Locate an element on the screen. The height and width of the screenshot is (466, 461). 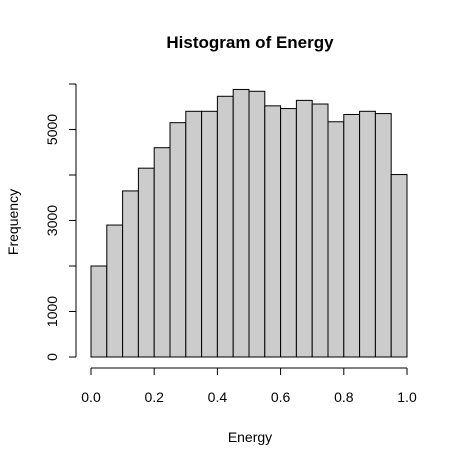
y-tick-label-2: 3000 is located at coordinates (52, 220).